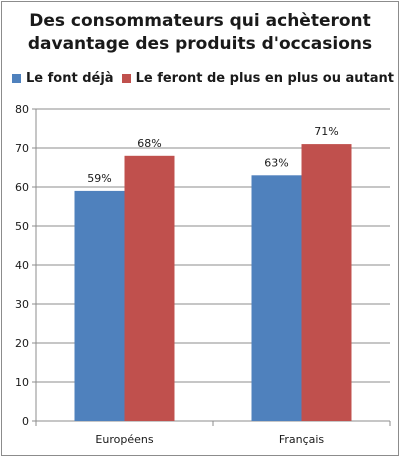 This screenshot has width=400, height=457. I want to click on y-tick-label: 50, so click(22, 226).